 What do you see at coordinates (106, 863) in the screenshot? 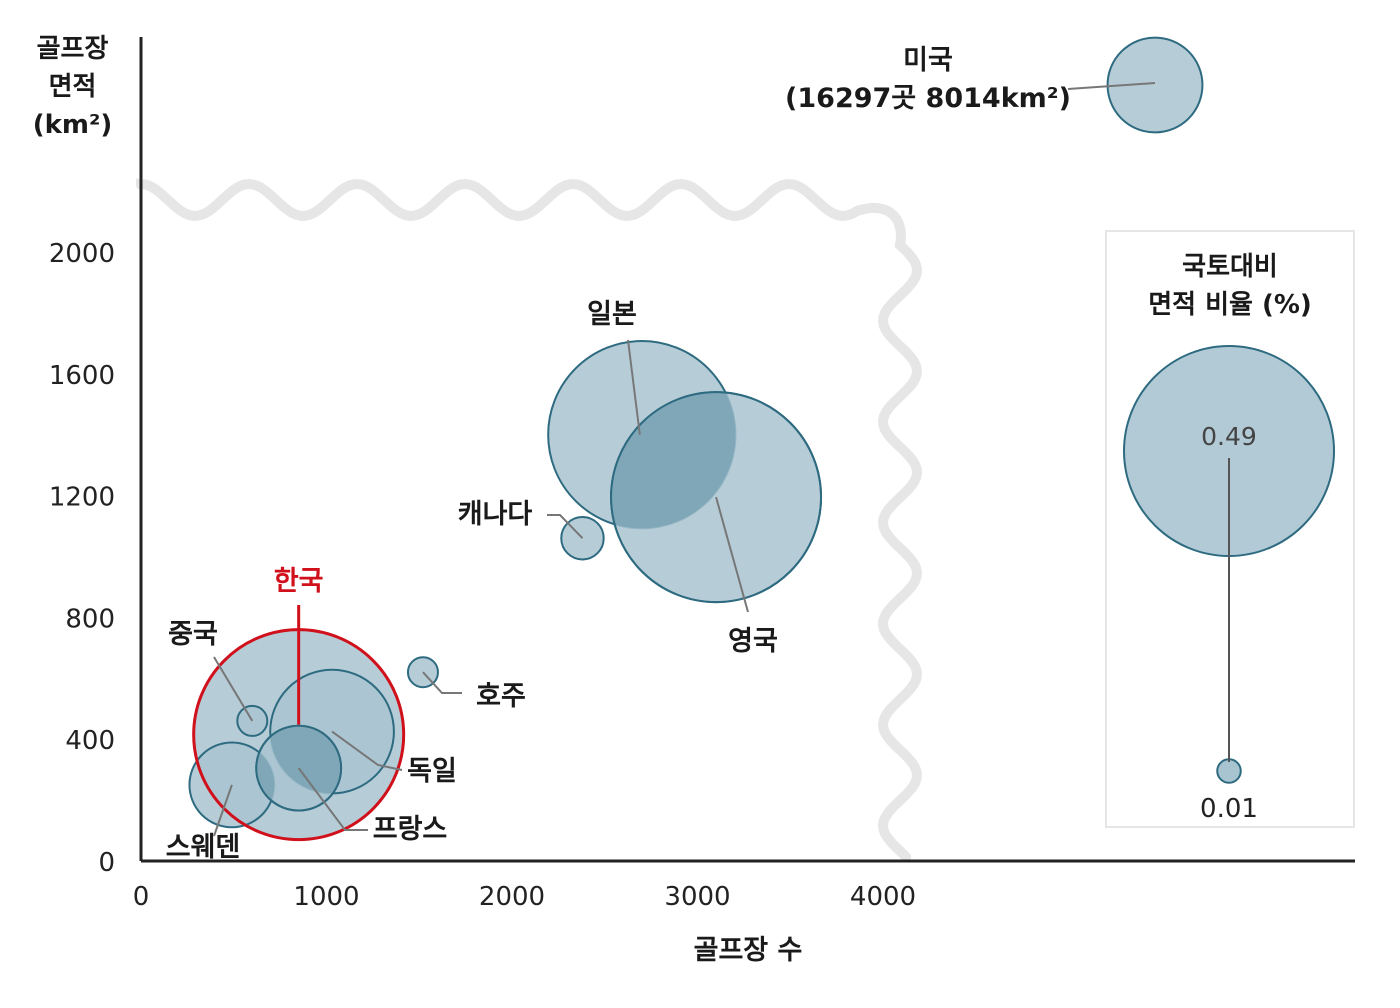
I see `y-tick-label: 0` at bounding box center [106, 863].